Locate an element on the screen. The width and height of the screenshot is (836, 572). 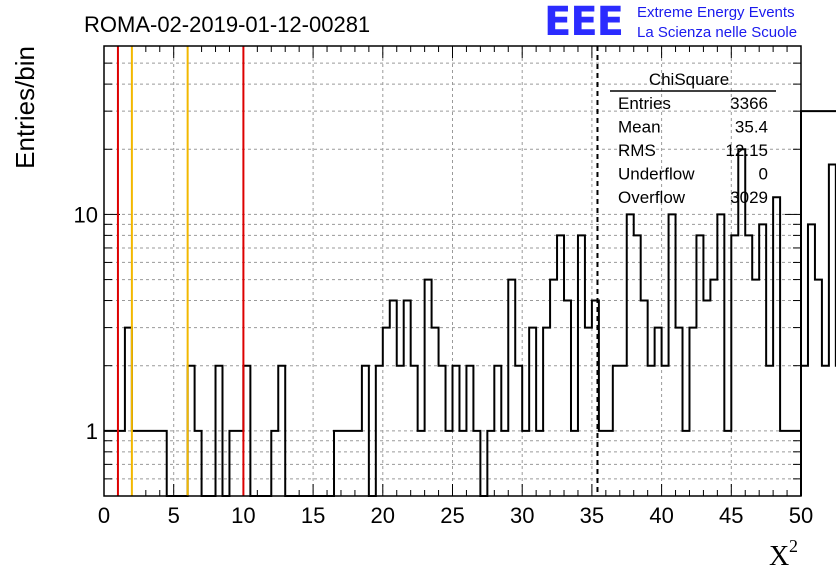
x-tick-label: 50 is located at coordinates (801, 515).